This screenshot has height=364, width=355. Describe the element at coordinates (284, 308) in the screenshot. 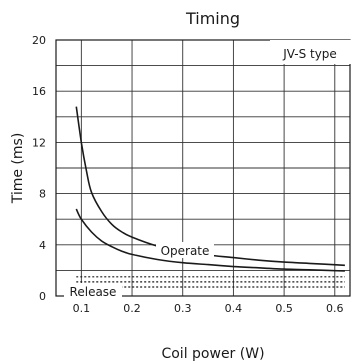

I see `x-tick-label: 0.5` at that location.